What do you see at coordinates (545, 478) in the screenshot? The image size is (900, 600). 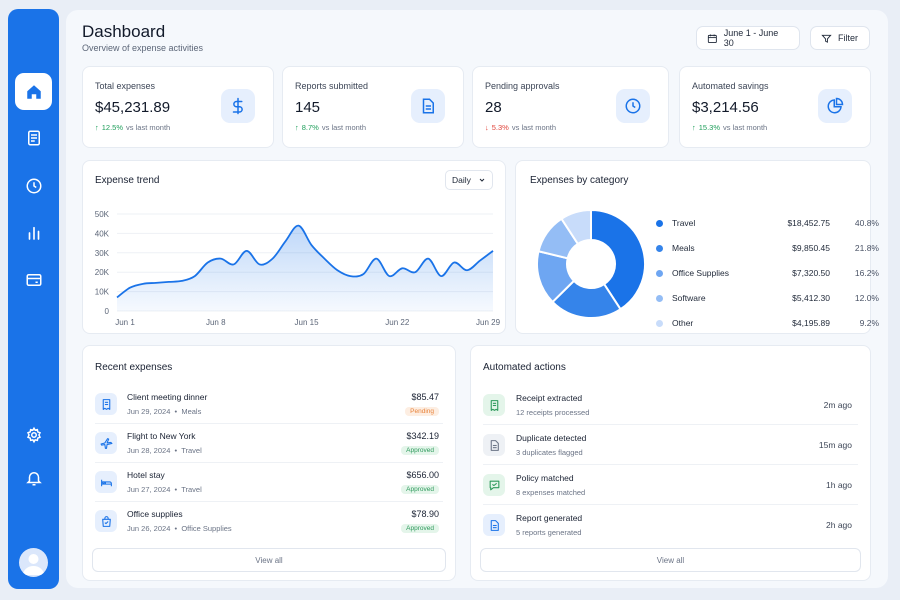 I see `action-name: Policy matched` at bounding box center [545, 478].